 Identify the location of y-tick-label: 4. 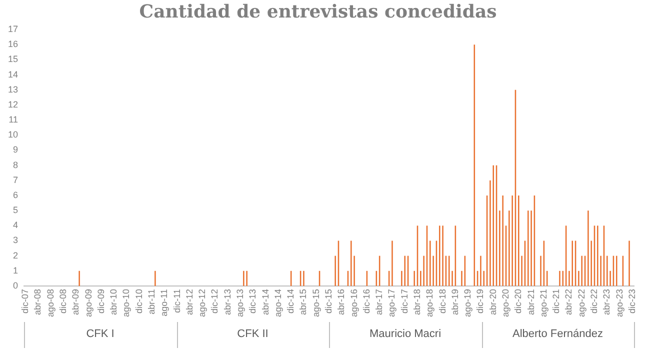
(15, 225).